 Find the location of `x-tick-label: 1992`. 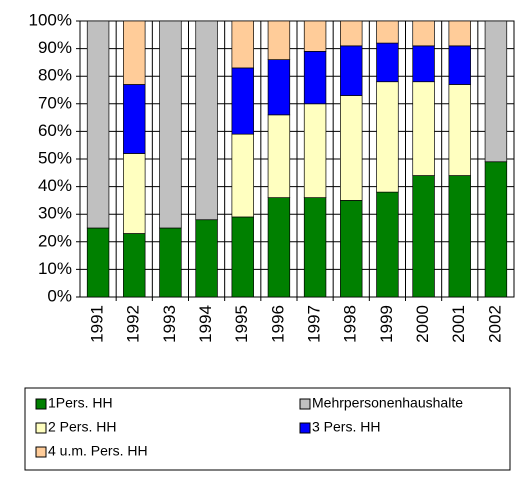

x-tick-label: 1992 is located at coordinates (133, 324).